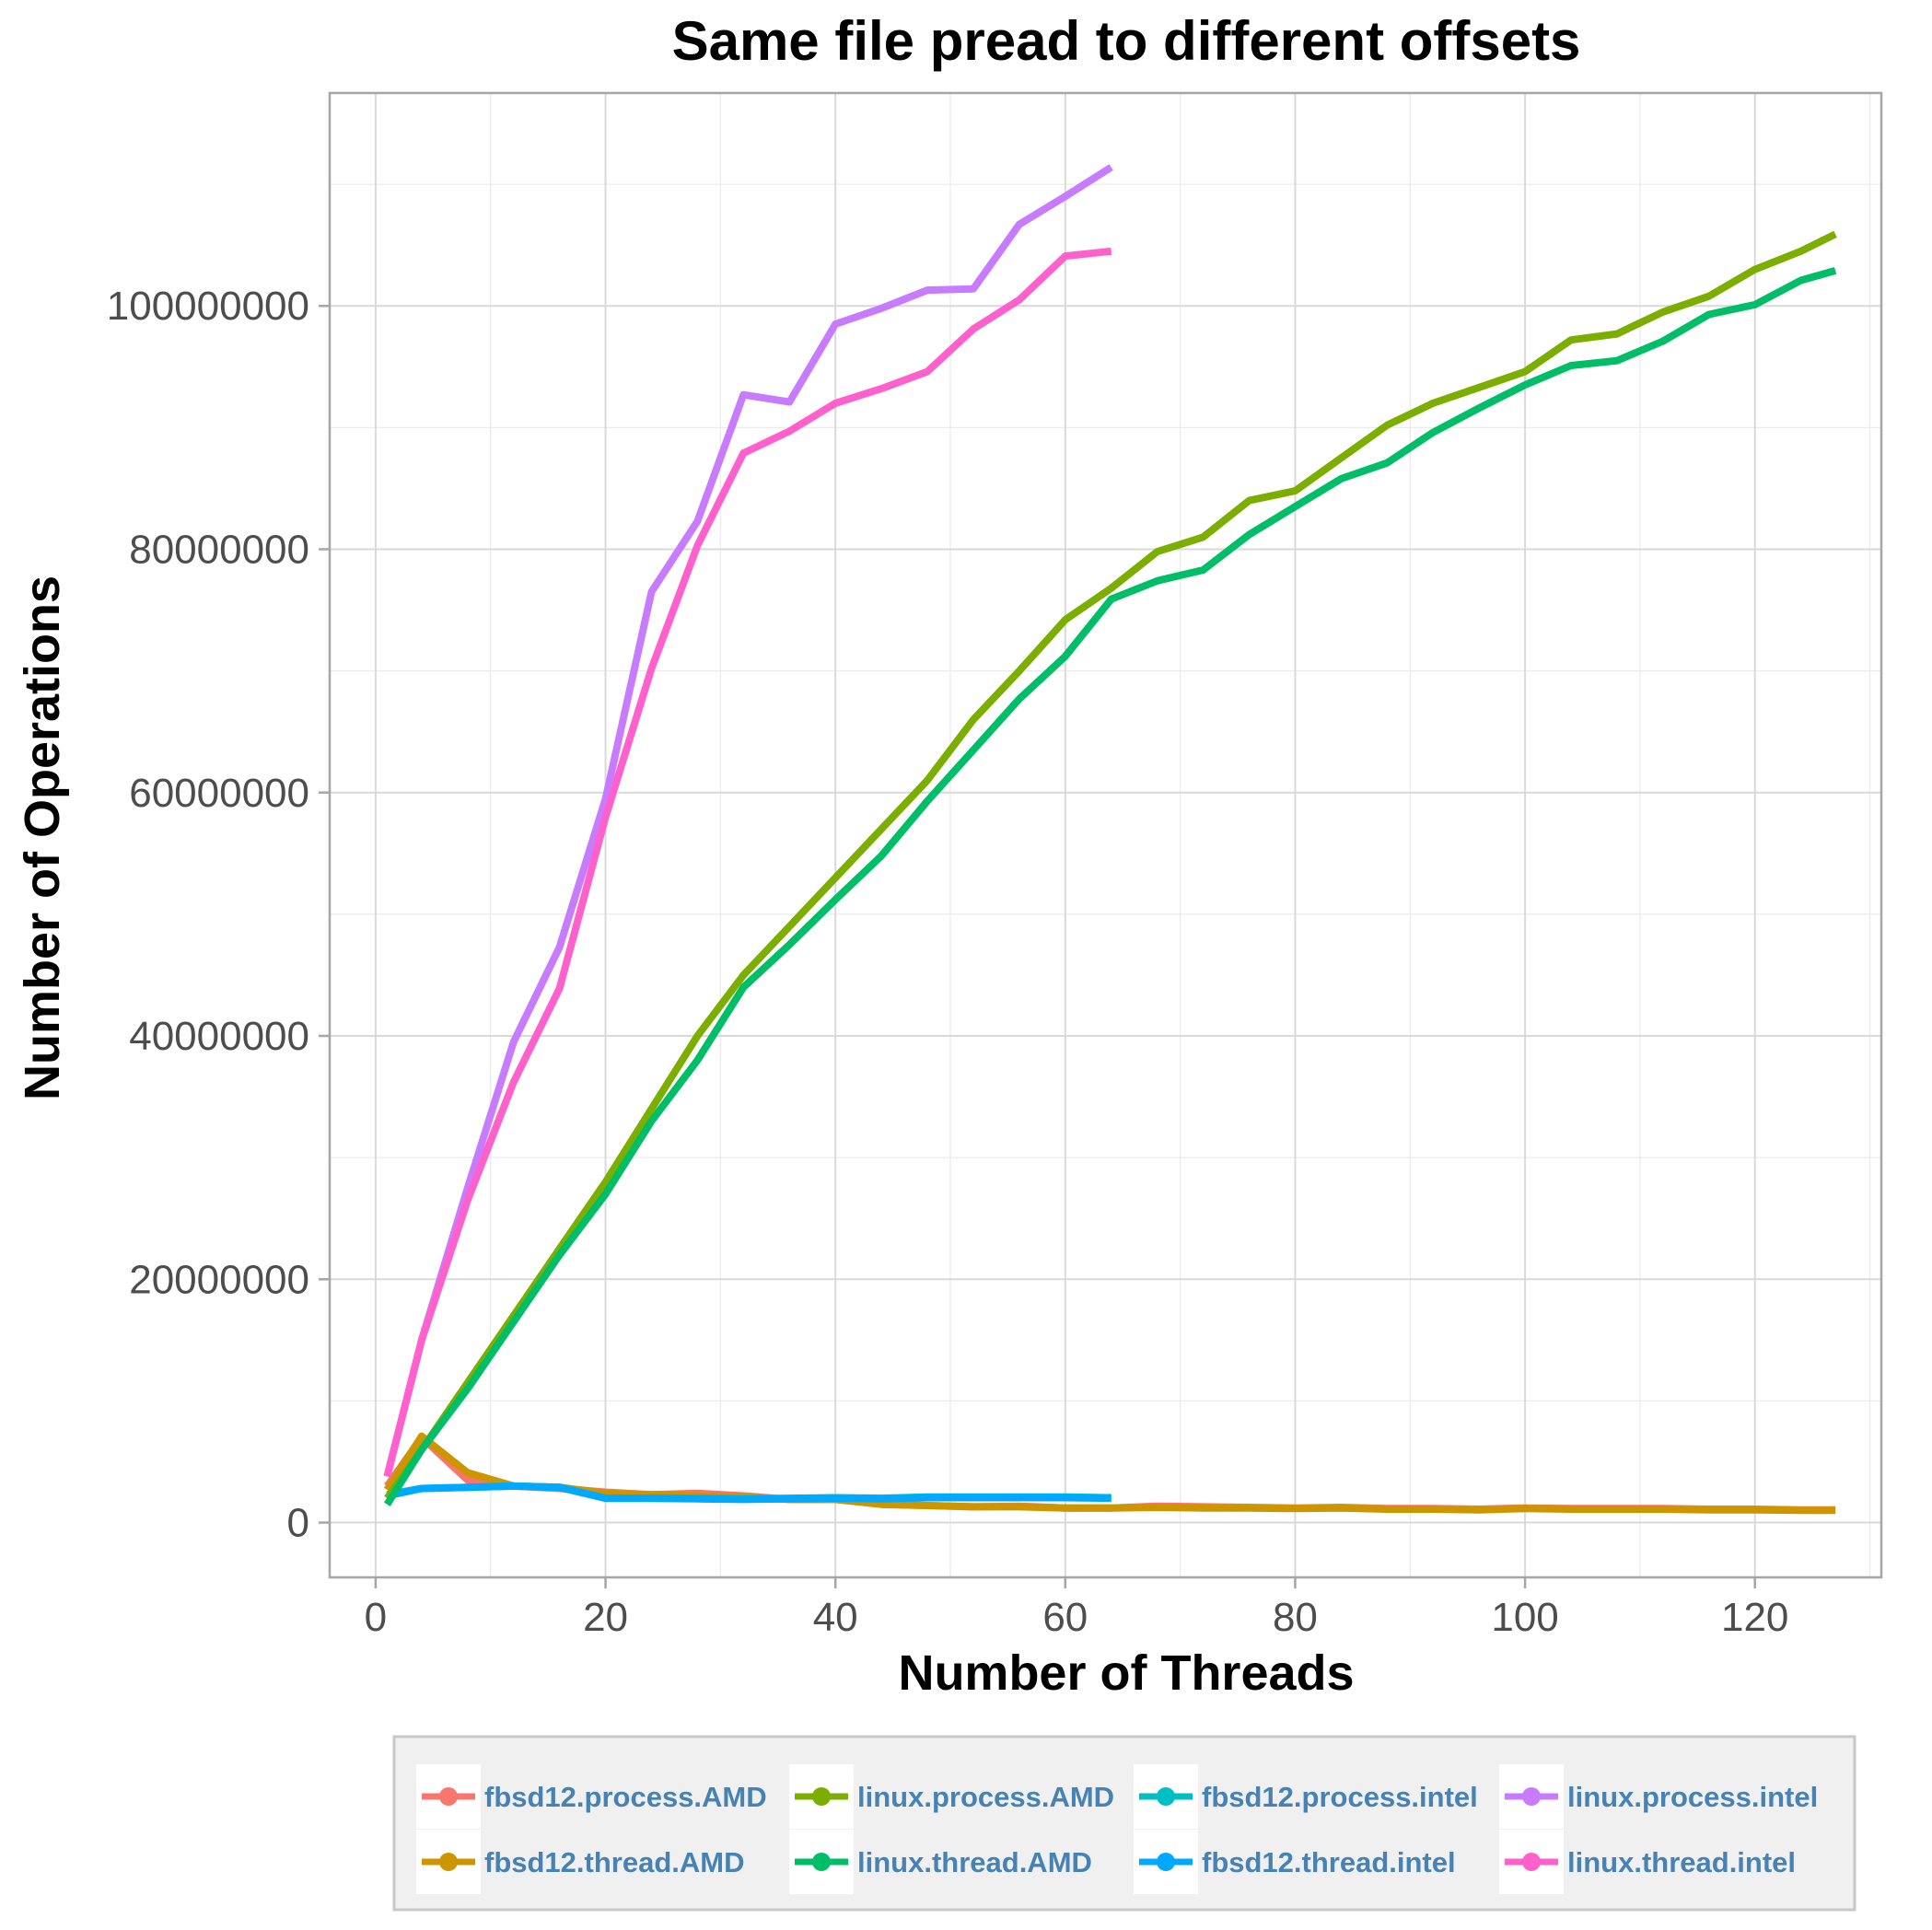  Describe the element at coordinates (835, 1617) in the screenshot. I see `x-tick-label: 40` at that location.